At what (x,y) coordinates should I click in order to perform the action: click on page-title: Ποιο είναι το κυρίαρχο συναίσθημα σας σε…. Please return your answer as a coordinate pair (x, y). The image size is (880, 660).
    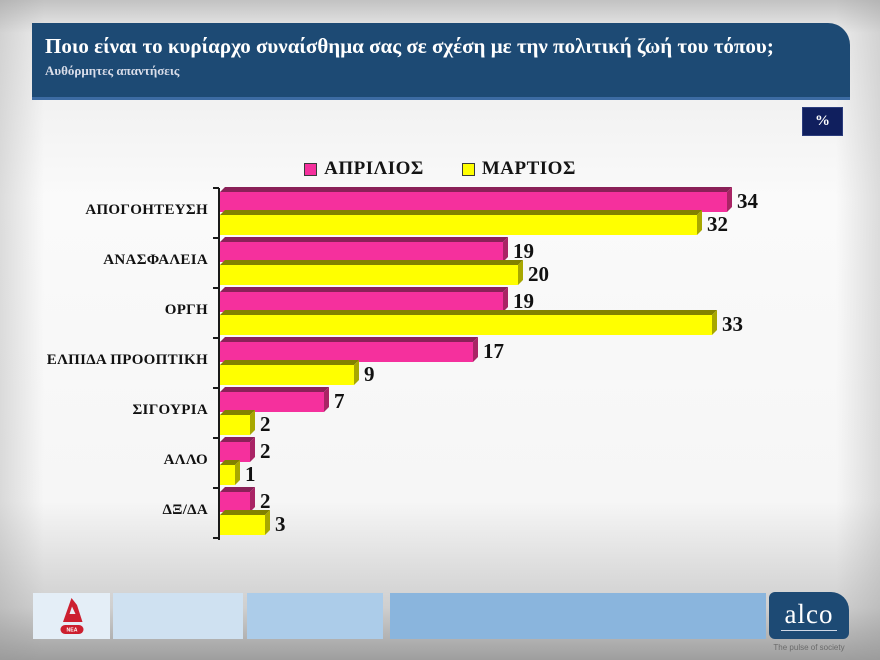
    Looking at the image, I should click on (409, 46).